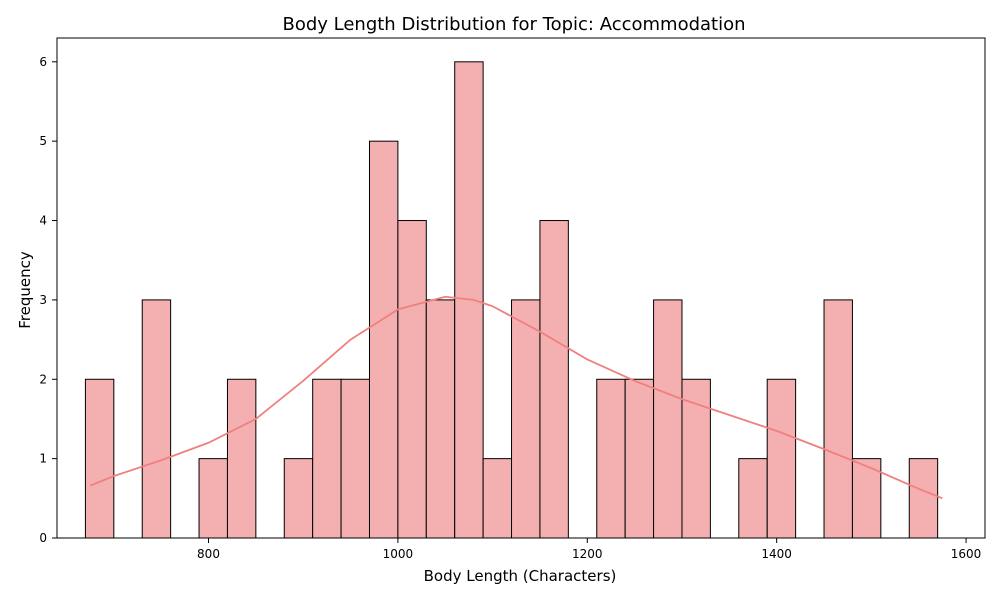 The height and width of the screenshot is (600, 1000). Describe the element at coordinates (520, 576) in the screenshot. I see `x-axis-label: Body Length (Characters)` at that location.